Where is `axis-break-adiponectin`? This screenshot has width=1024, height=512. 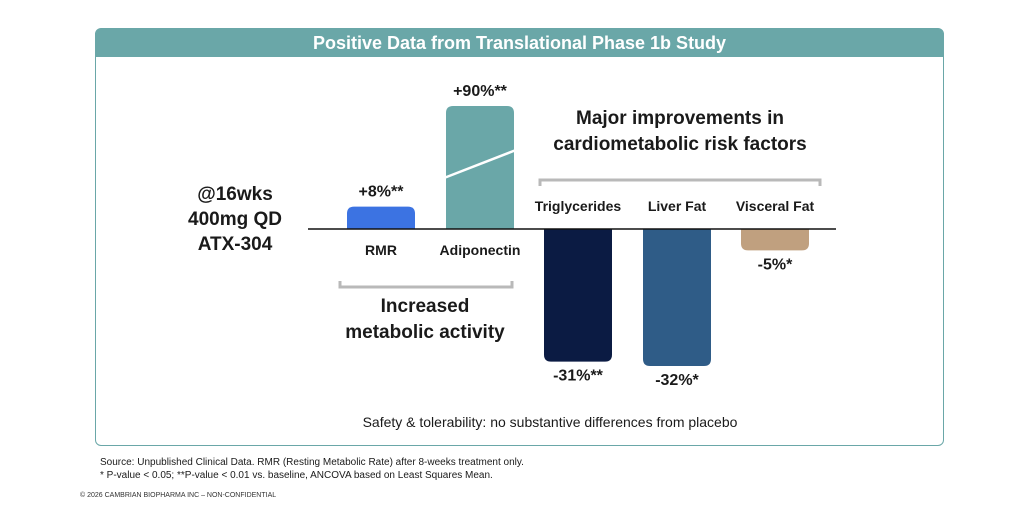 axis-break-adiponectin is located at coordinates (480, 164).